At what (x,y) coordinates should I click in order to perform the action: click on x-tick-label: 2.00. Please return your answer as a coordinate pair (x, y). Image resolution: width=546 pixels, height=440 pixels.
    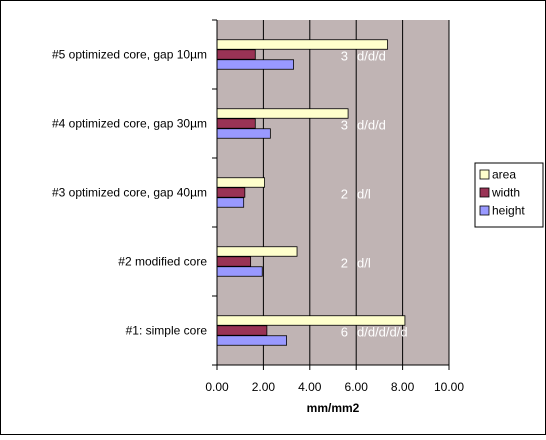
    Looking at the image, I should click on (264, 387).